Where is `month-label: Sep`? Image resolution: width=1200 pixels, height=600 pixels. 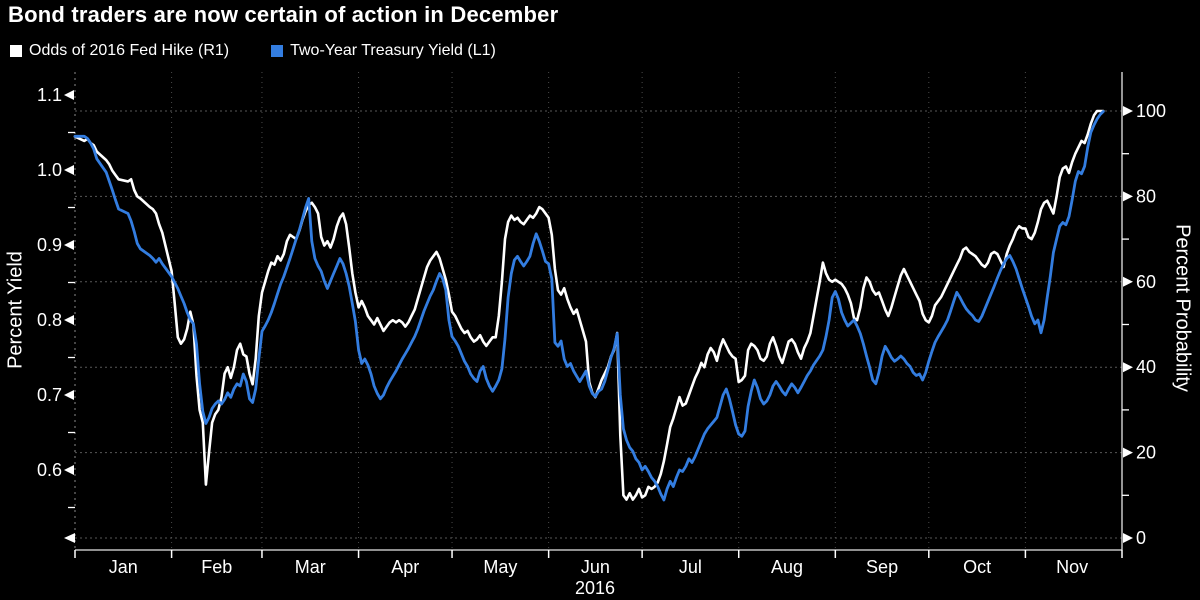
month-label: Sep is located at coordinates (882, 567).